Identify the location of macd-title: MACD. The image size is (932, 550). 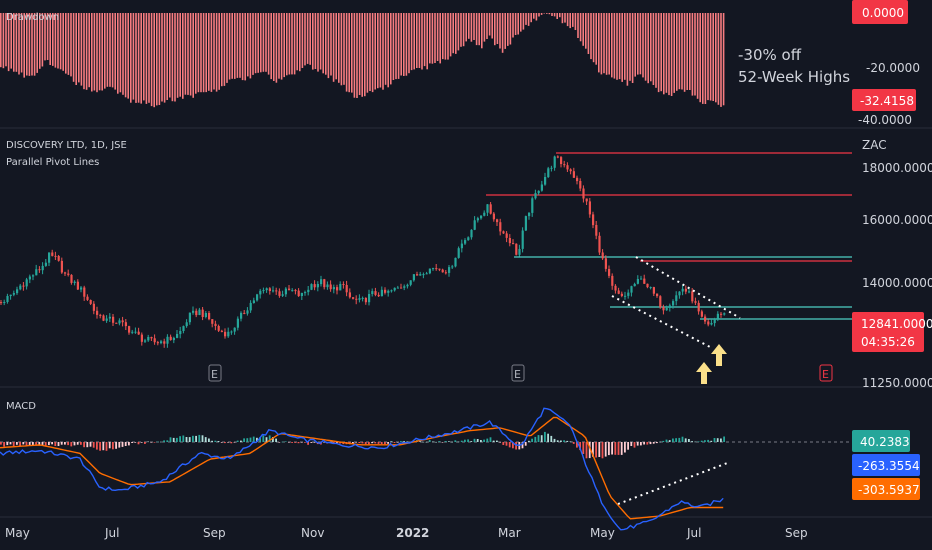
(21, 406).